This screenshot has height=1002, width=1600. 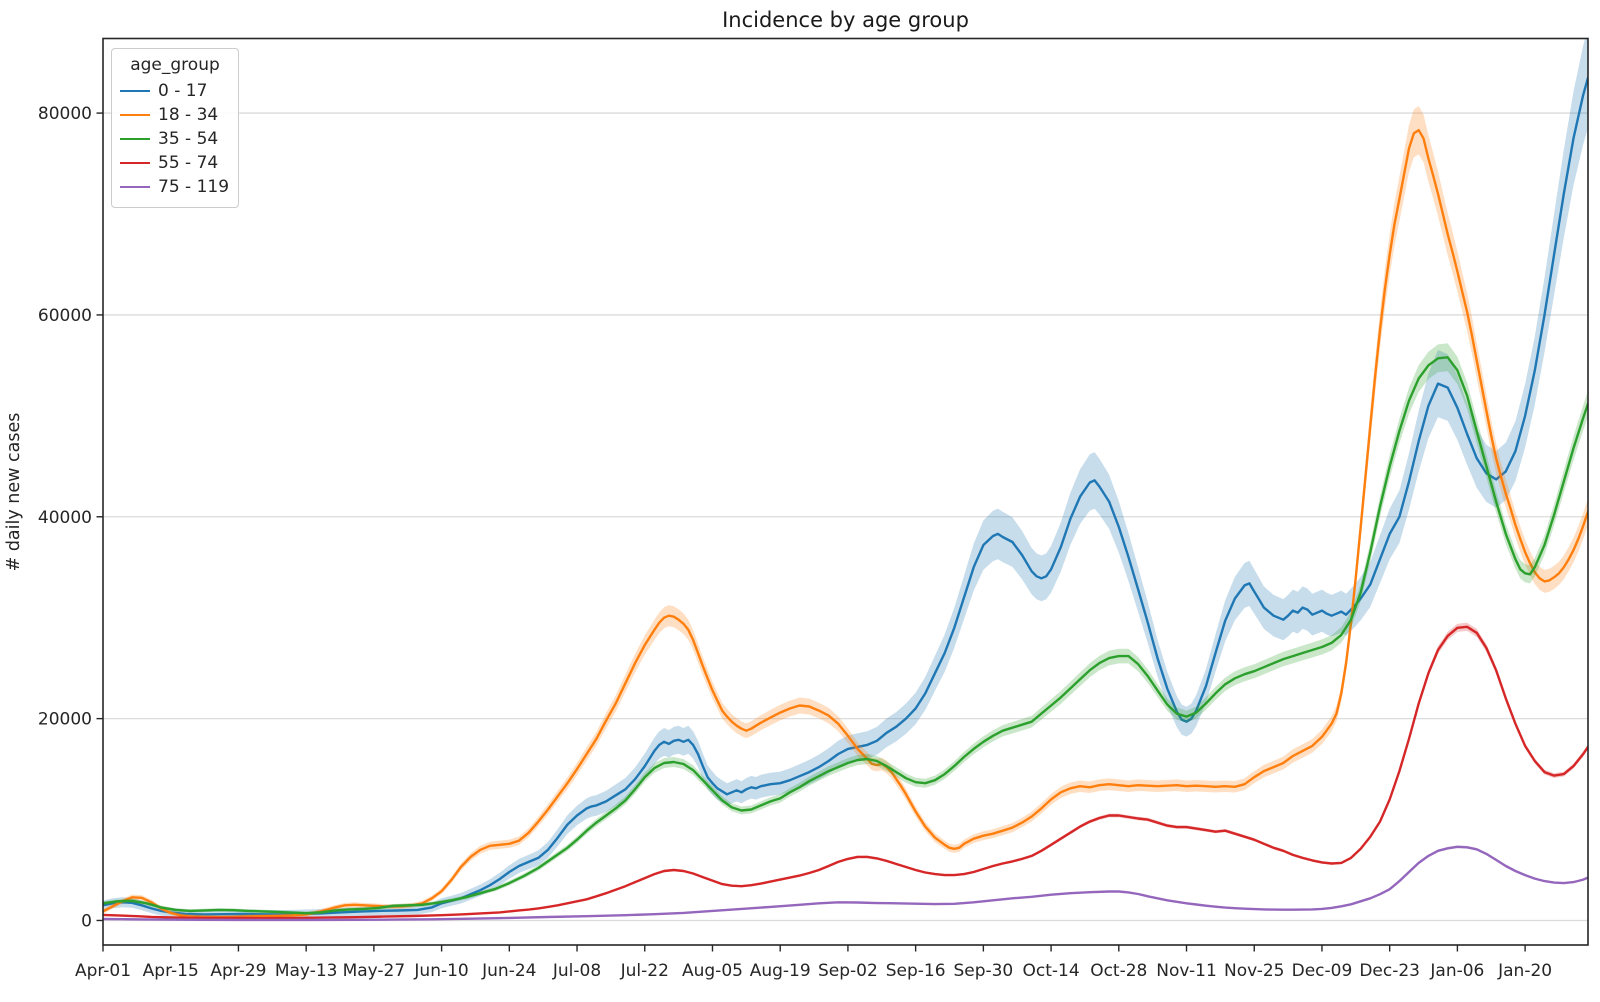 I want to click on svg-text: Aug-19, so click(x=780, y=971).